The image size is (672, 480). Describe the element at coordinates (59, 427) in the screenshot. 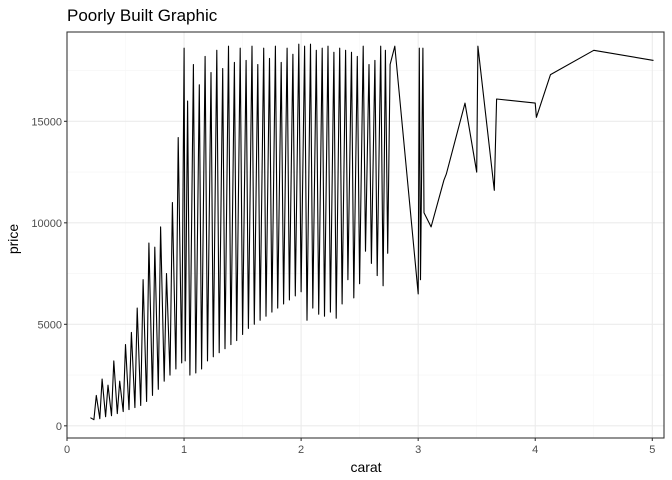

I see `y-tick-label: 0` at that location.